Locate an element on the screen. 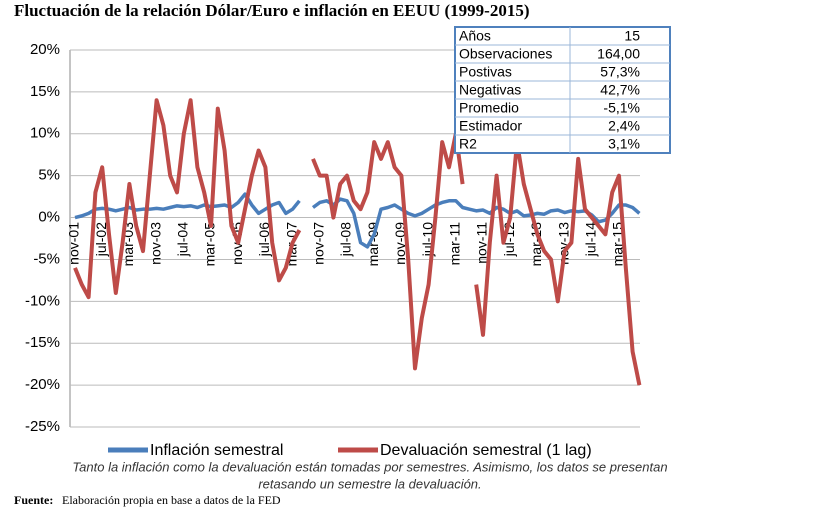 The image size is (819, 508). y-tick-label: 10% is located at coordinates (45, 133).